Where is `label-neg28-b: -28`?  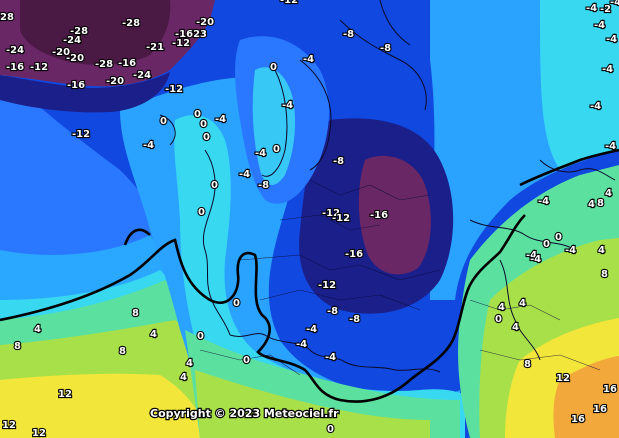 label-neg28-b: -28 is located at coordinates (104, 64).